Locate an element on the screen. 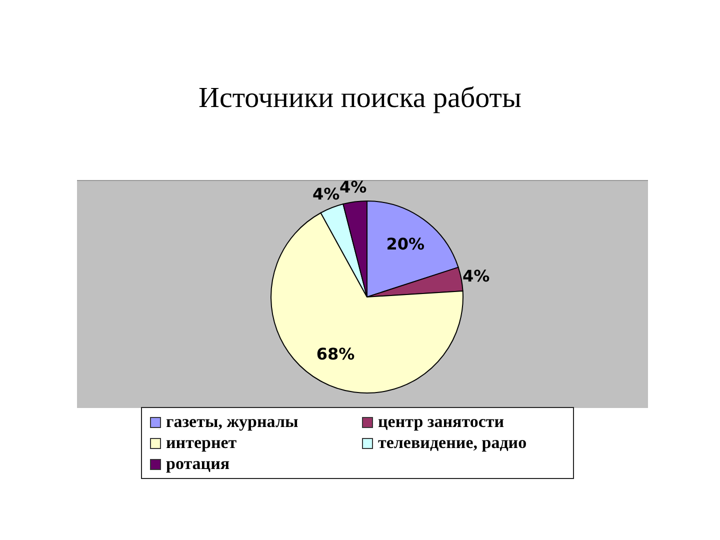 The image size is (720, 540). legend-label: интернет is located at coordinates (201, 443).